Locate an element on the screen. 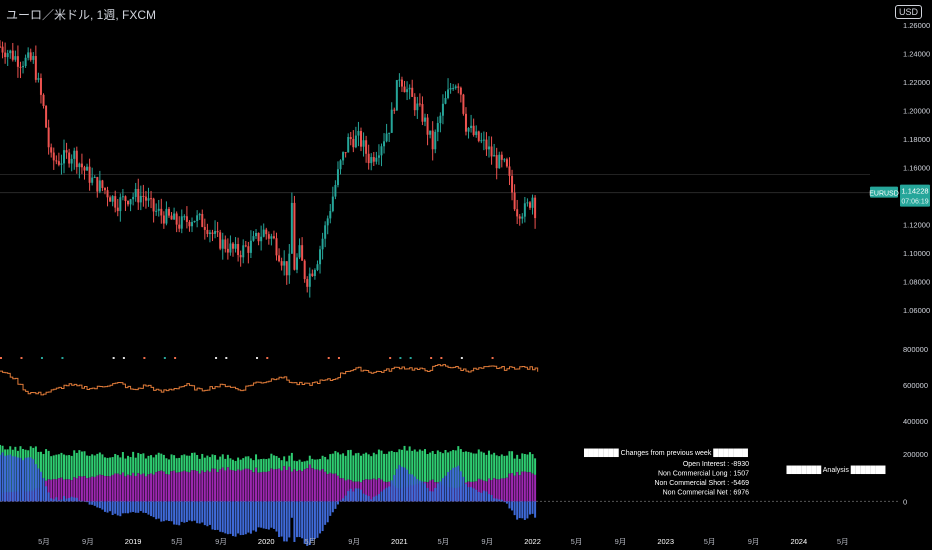 The height and width of the screenshot is (550, 932). currency-button: USD is located at coordinates (908, 12).